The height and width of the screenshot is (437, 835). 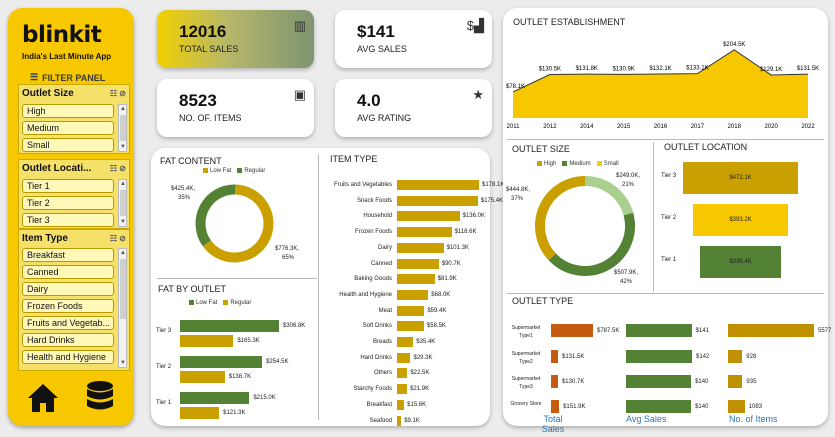 What do you see at coordinates (413, 39) in the screenshot?
I see `kpi-avg-sales: $141 AVG SALES $▟` at bounding box center [413, 39].